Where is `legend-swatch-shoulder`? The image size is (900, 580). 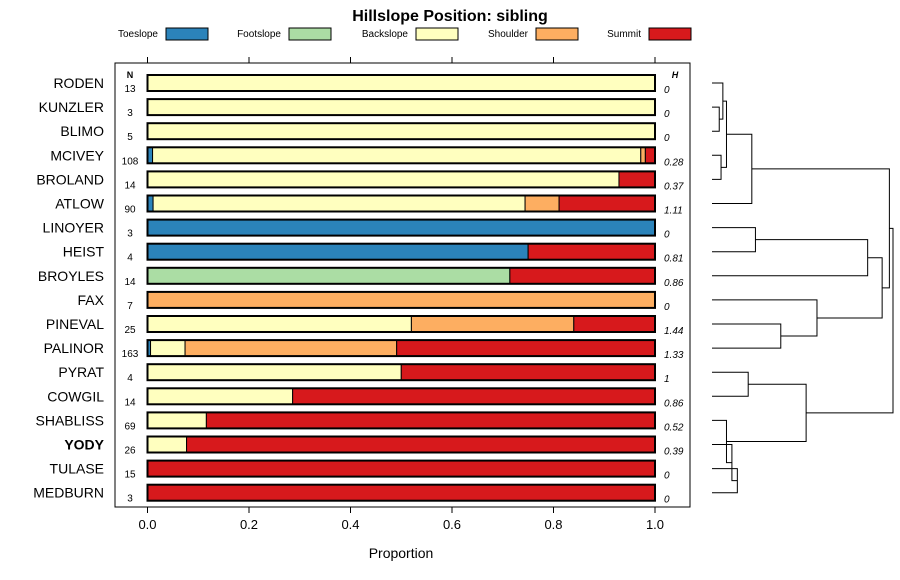
legend-swatch-shoulder is located at coordinates (557, 34).